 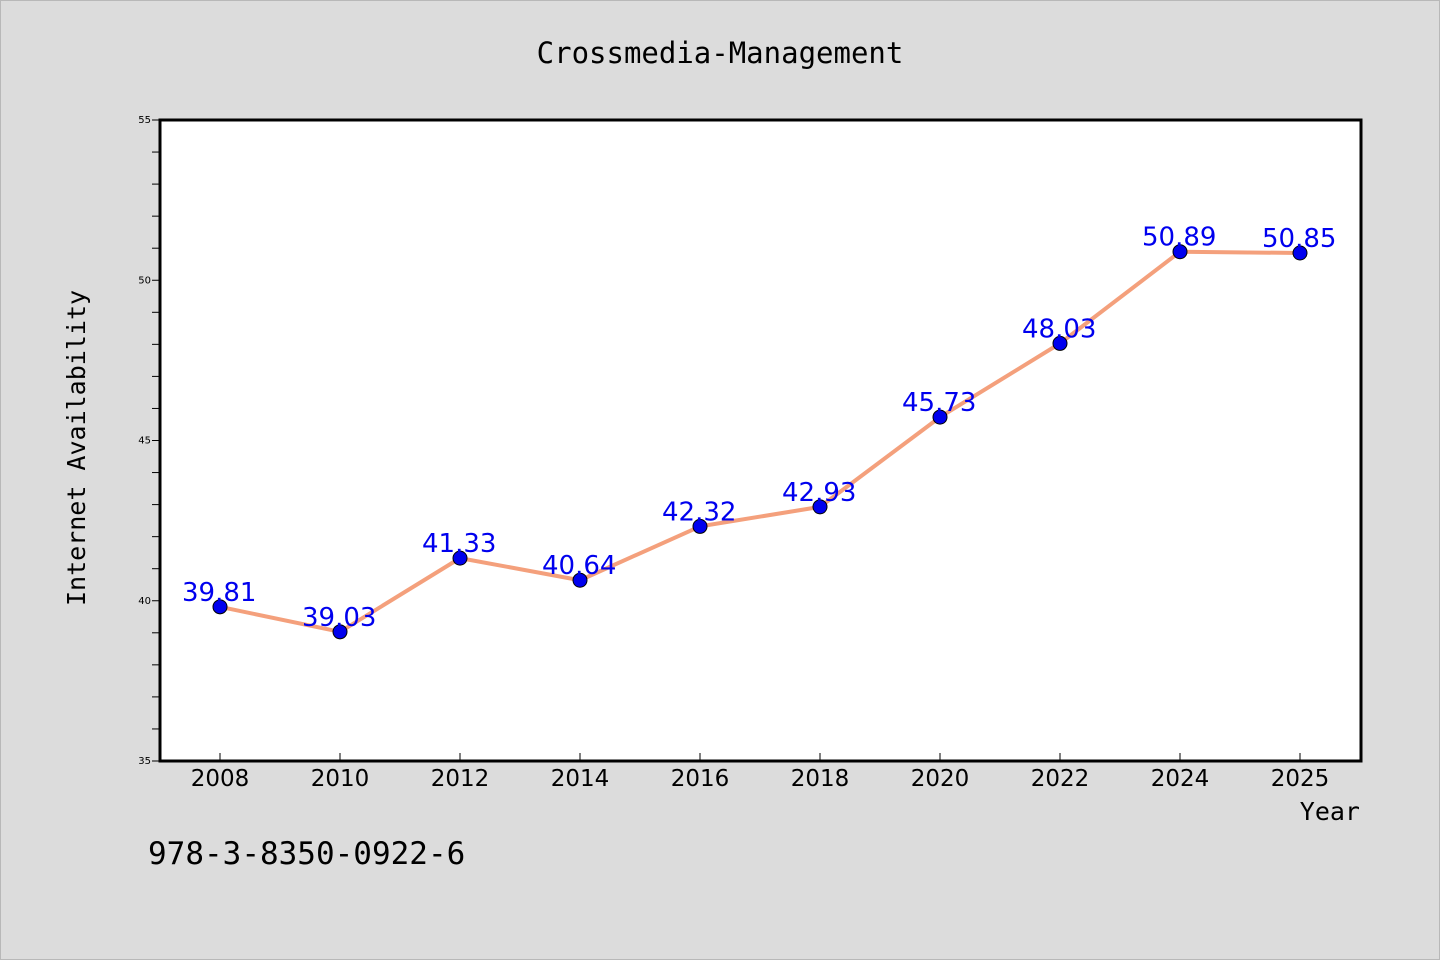 What do you see at coordinates (219, 593) in the screenshot?
I see `data-label: 39.81` at bounding box center [219, 593].